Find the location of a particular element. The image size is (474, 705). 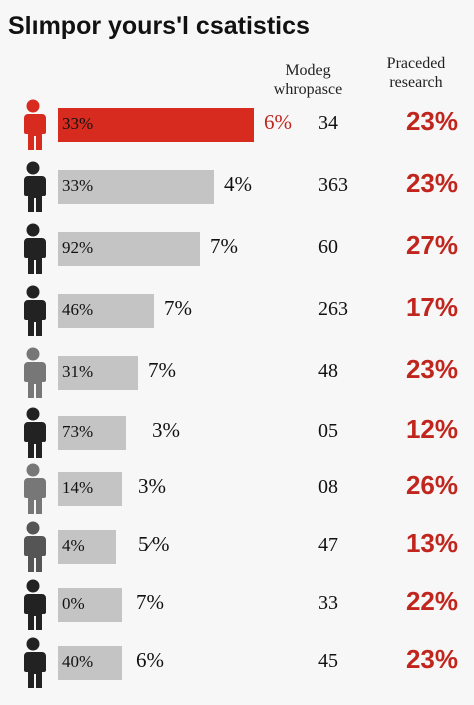

research-value: 12% is located at coordinates (431, 429).